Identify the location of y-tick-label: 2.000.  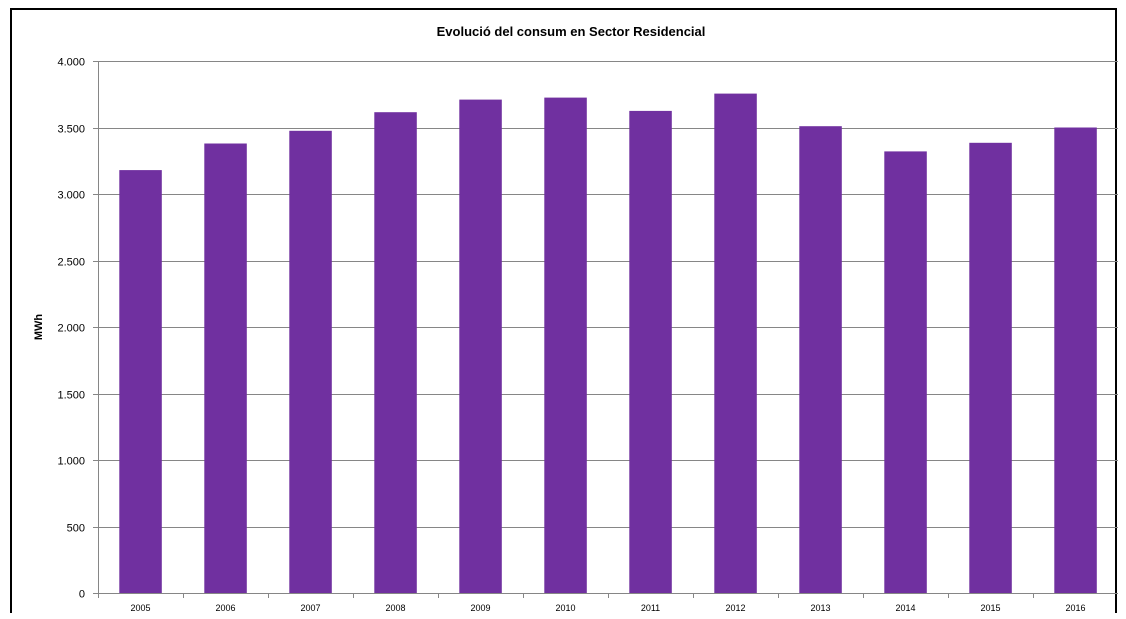
(71, 329).